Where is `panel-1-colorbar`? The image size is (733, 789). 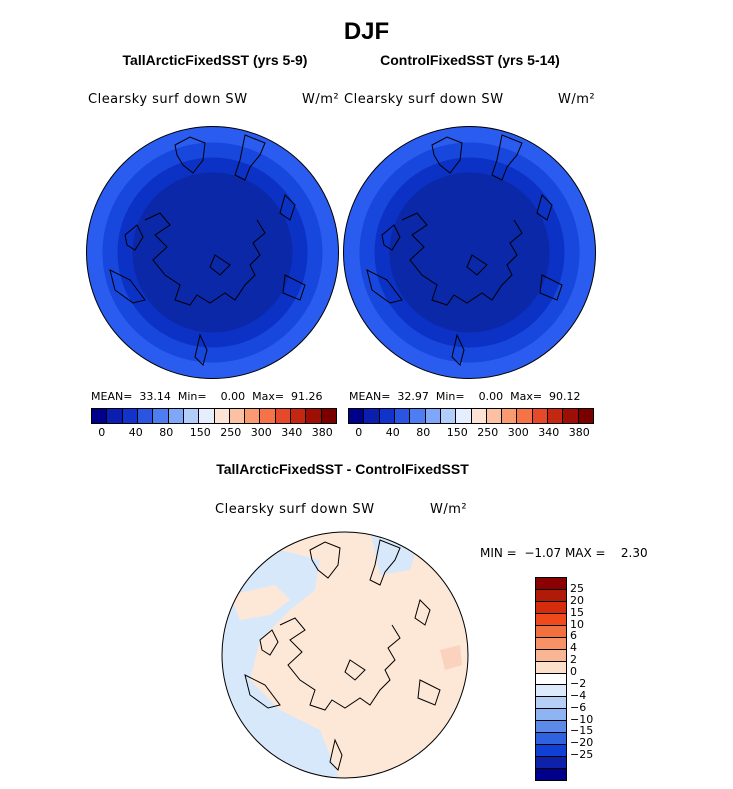
panel-1-colorbar is located at coordinates (214, 416).